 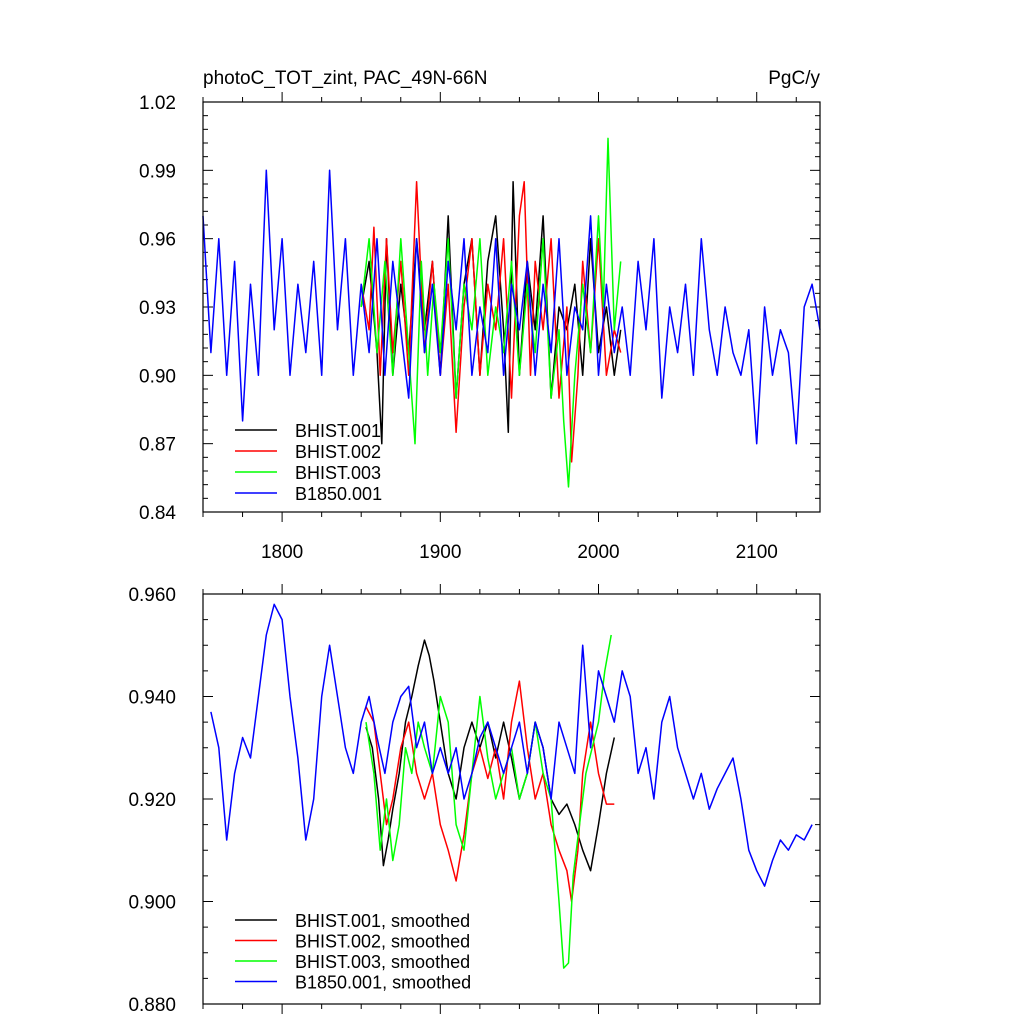 I want to click on x-tick-label: 2000, so click(x=598, y=552).